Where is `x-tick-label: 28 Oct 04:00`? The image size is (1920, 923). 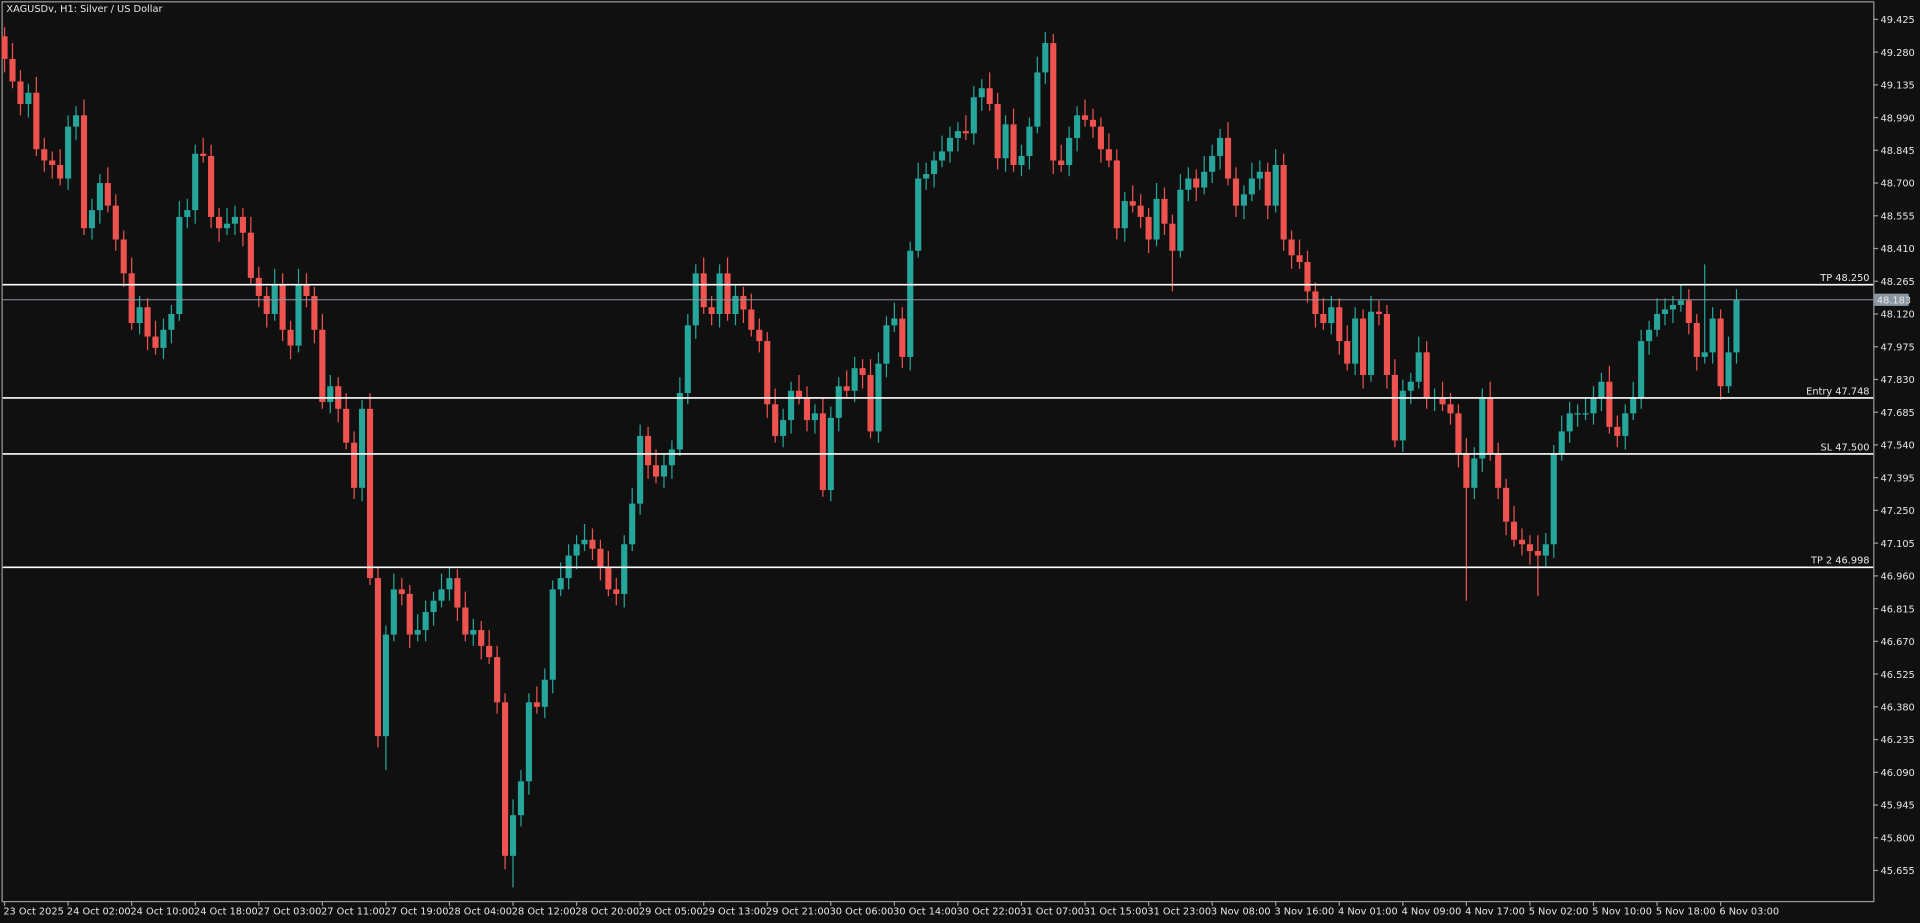
x-tick-label: 28 Oct 04:00 is located at coordinates (480, 911).